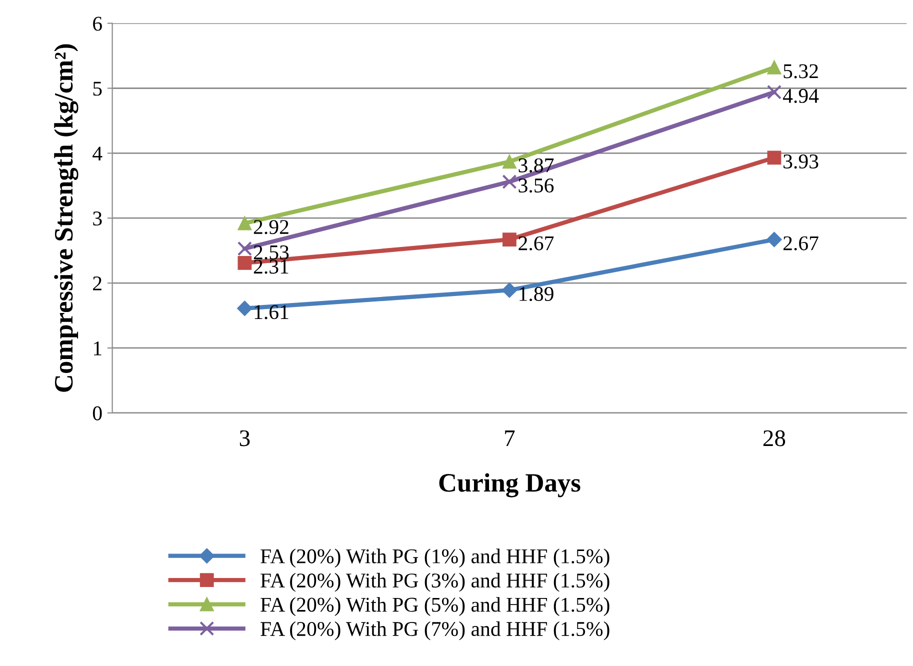  Describe the element at coordinates (435, 606) in the screenshot. I see `legend-label: FA (20%) With PG (5%) and HHF (1.5%)` at that location.